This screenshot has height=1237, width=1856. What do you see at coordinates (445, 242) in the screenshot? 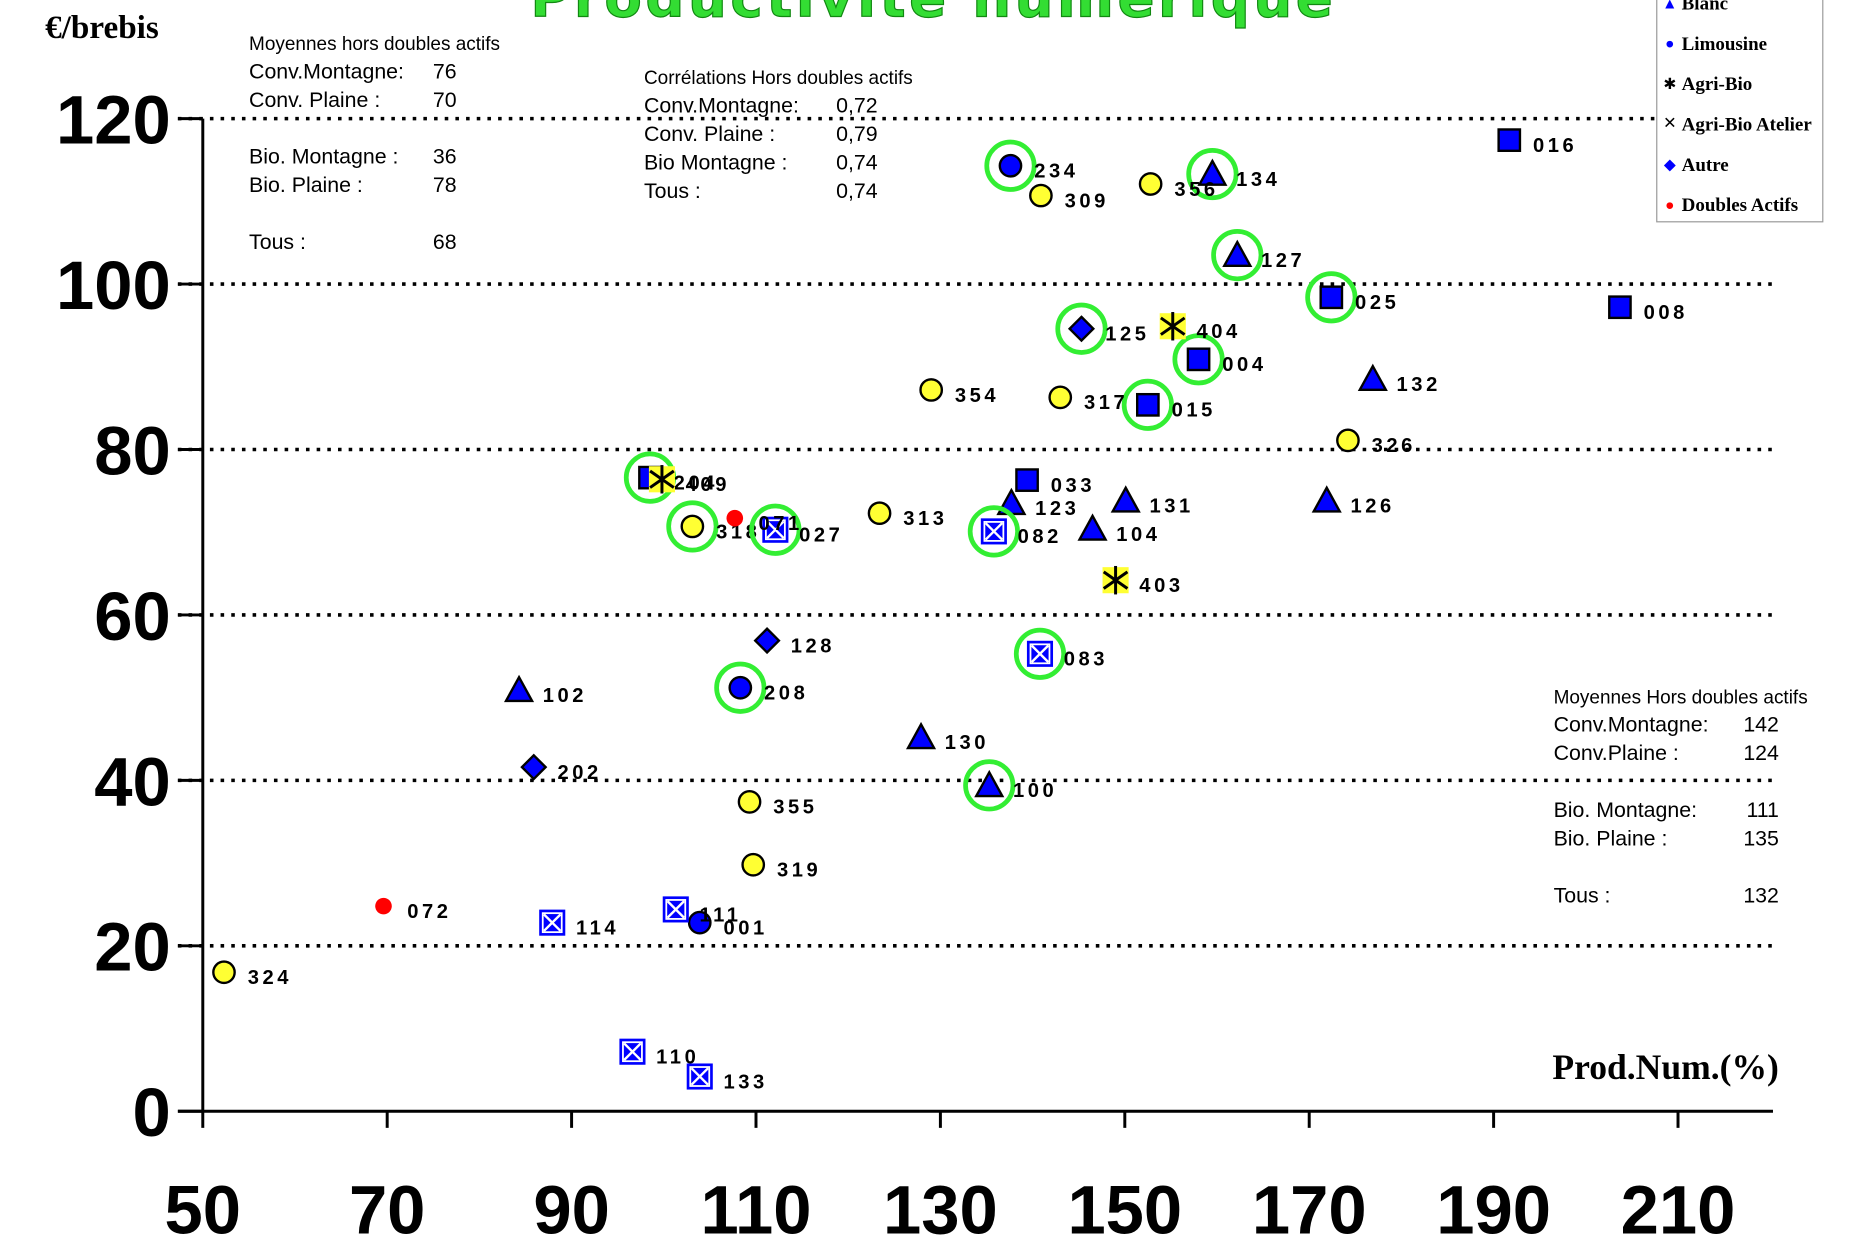
I see `annotation-value: 68` at bounding box center [445, 242].